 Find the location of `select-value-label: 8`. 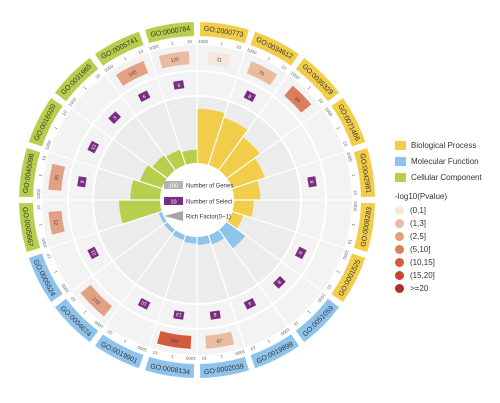

select-value-label: 8 is located at coordinates (278, 282).